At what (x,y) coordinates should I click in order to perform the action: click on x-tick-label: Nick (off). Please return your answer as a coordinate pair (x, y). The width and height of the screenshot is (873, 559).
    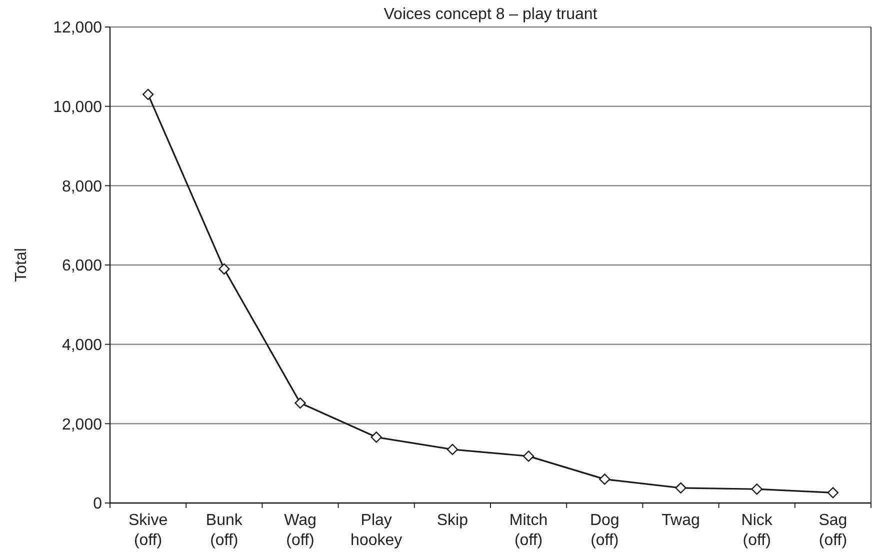
    Looking at the image, I should click on (757, 530).